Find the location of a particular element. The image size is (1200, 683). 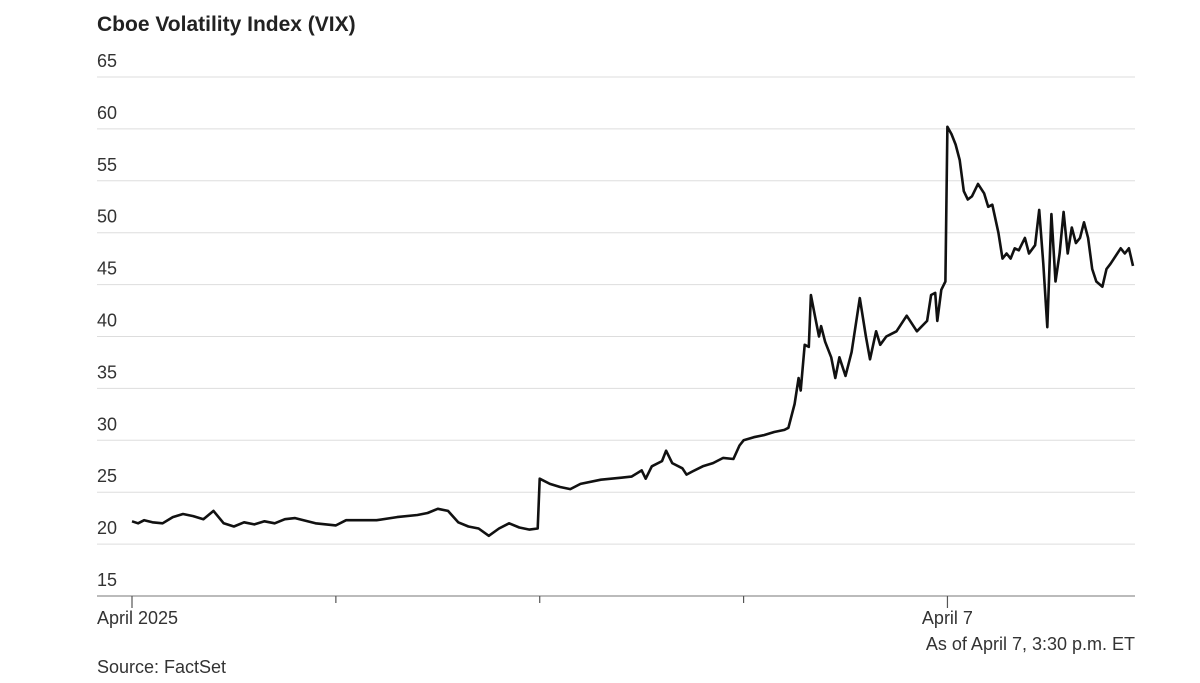

y-tick-label: 35 is located at coordinates (107, 372).